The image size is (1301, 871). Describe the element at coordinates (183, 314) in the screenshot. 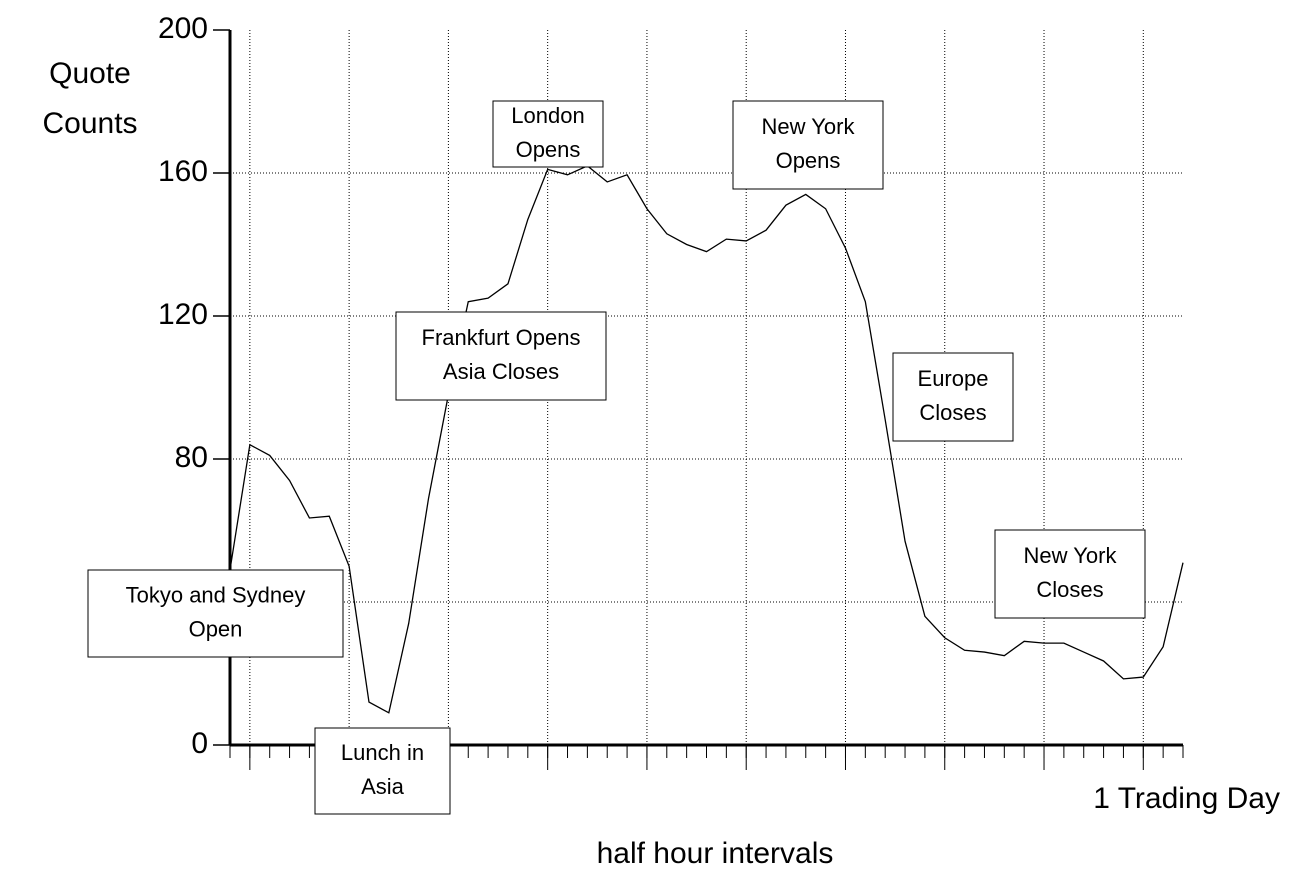

I see `y-tick-label: 120` at that location.